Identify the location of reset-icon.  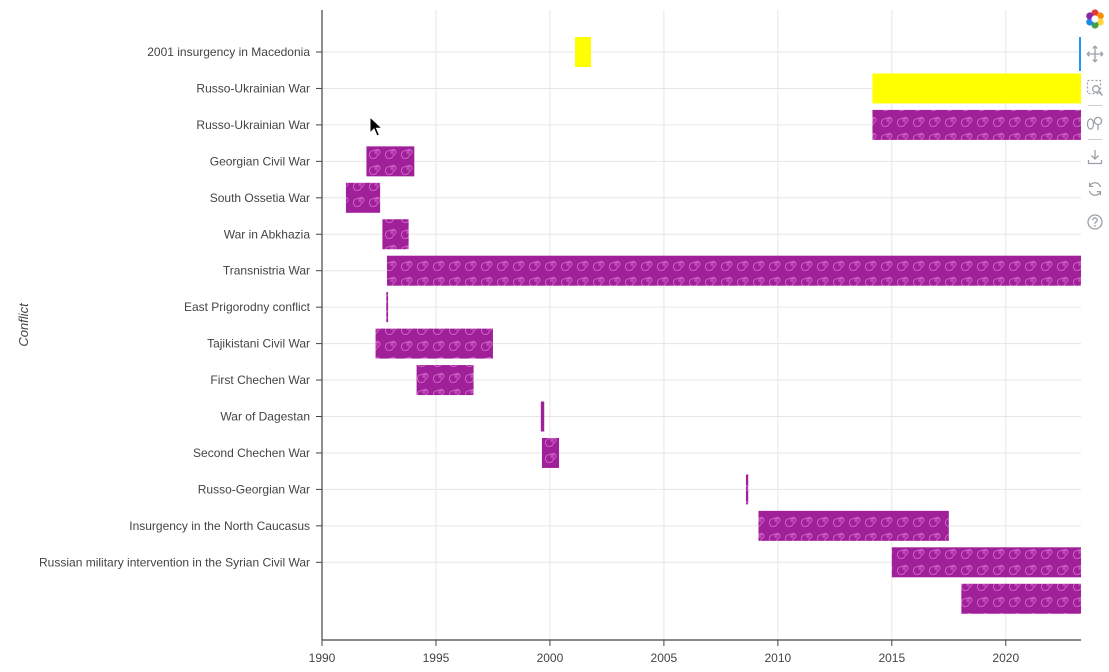
(1095, 189).